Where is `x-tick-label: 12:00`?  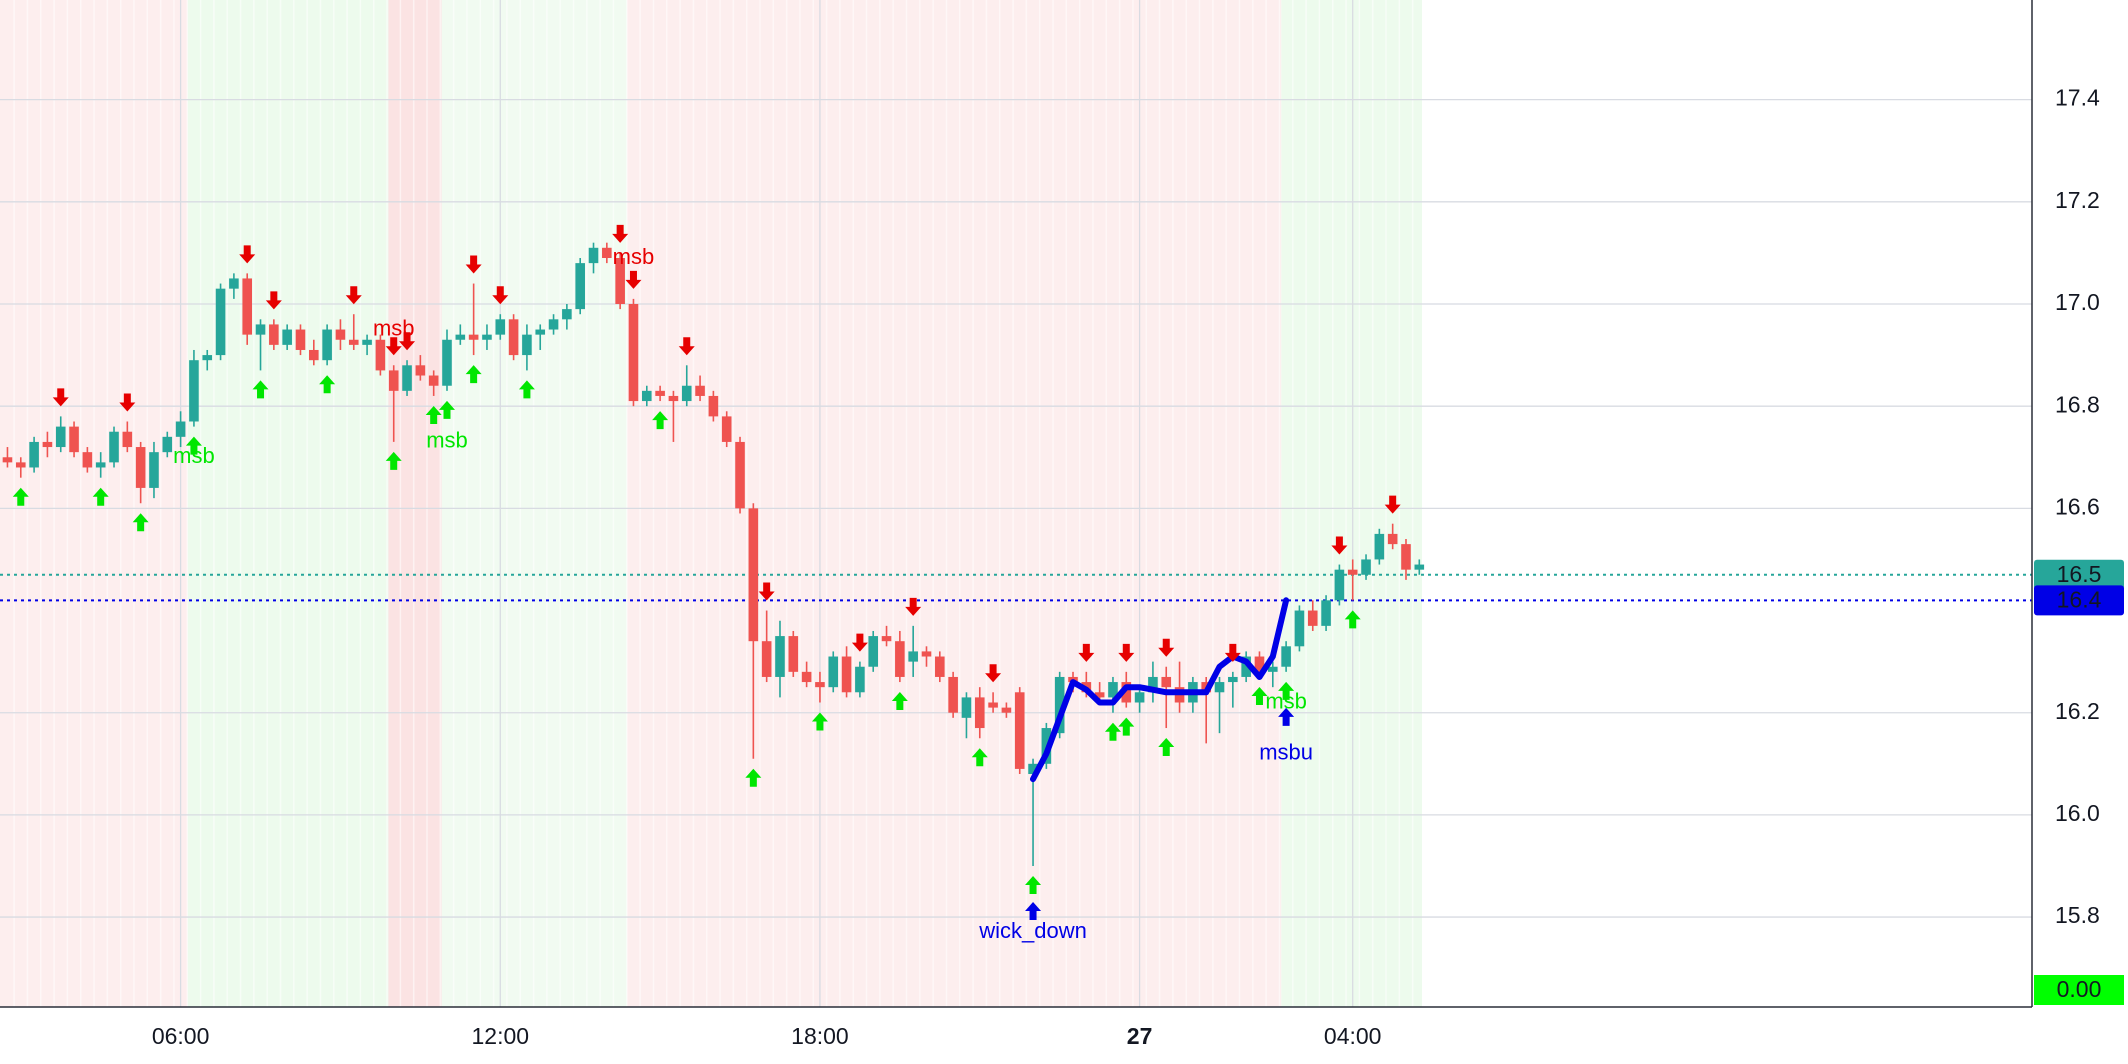 x-tick-label: 12:00 is located at coordinates (500, 1036).